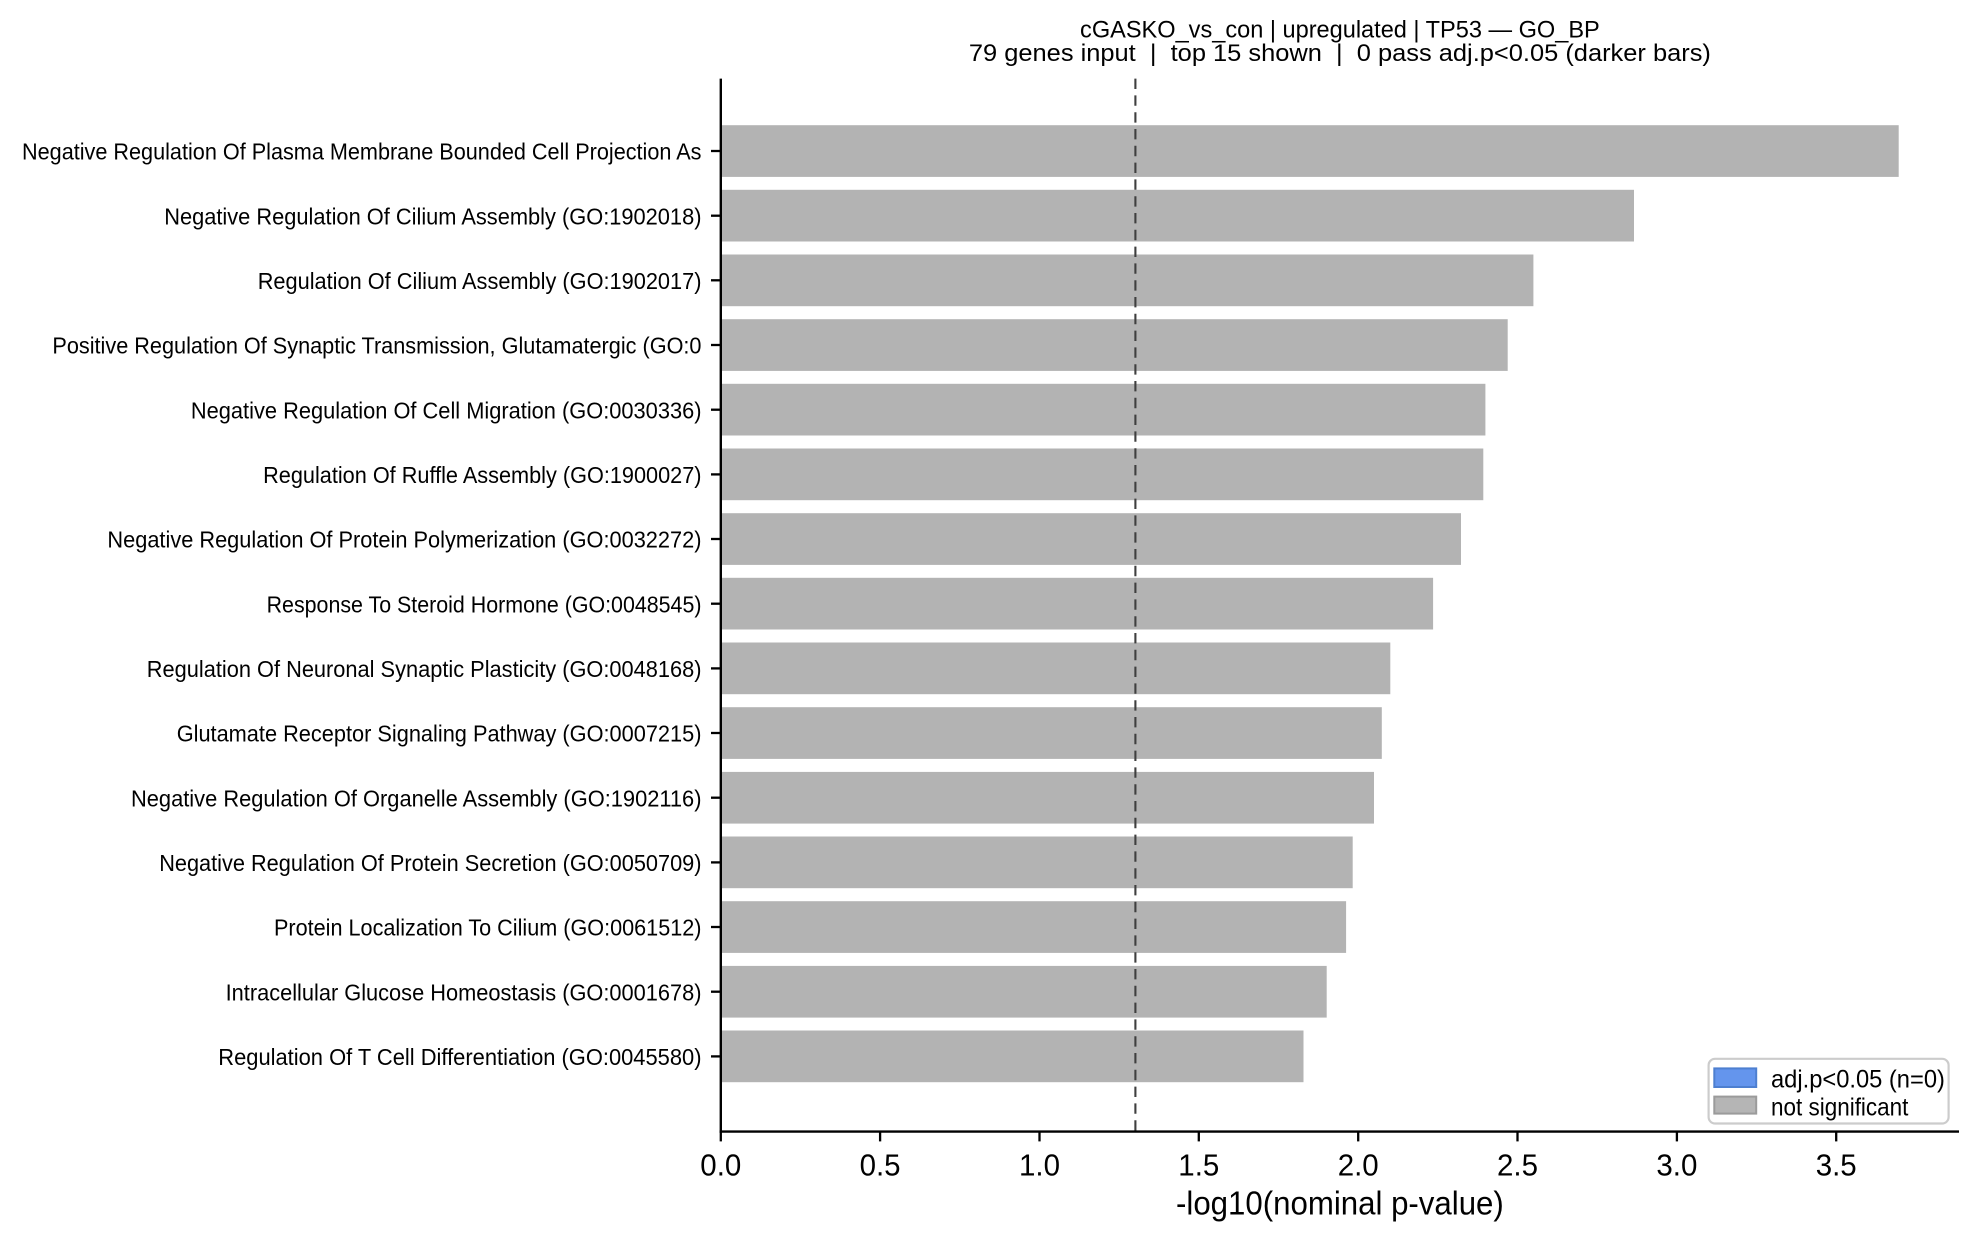 This screenshot has width=1977, height=1239. I want to click on svg-text: 0.0, so click(720, 1165).